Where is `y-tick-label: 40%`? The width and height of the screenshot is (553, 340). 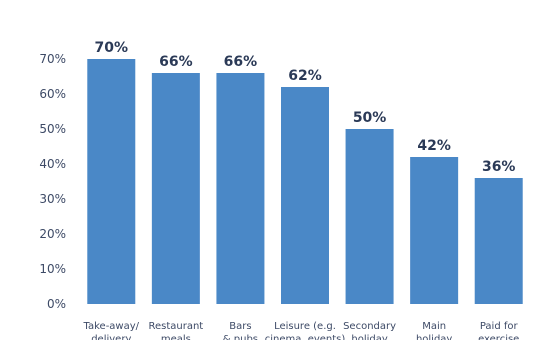 y-tick-label: 40% is located at coordinates (52, 164).